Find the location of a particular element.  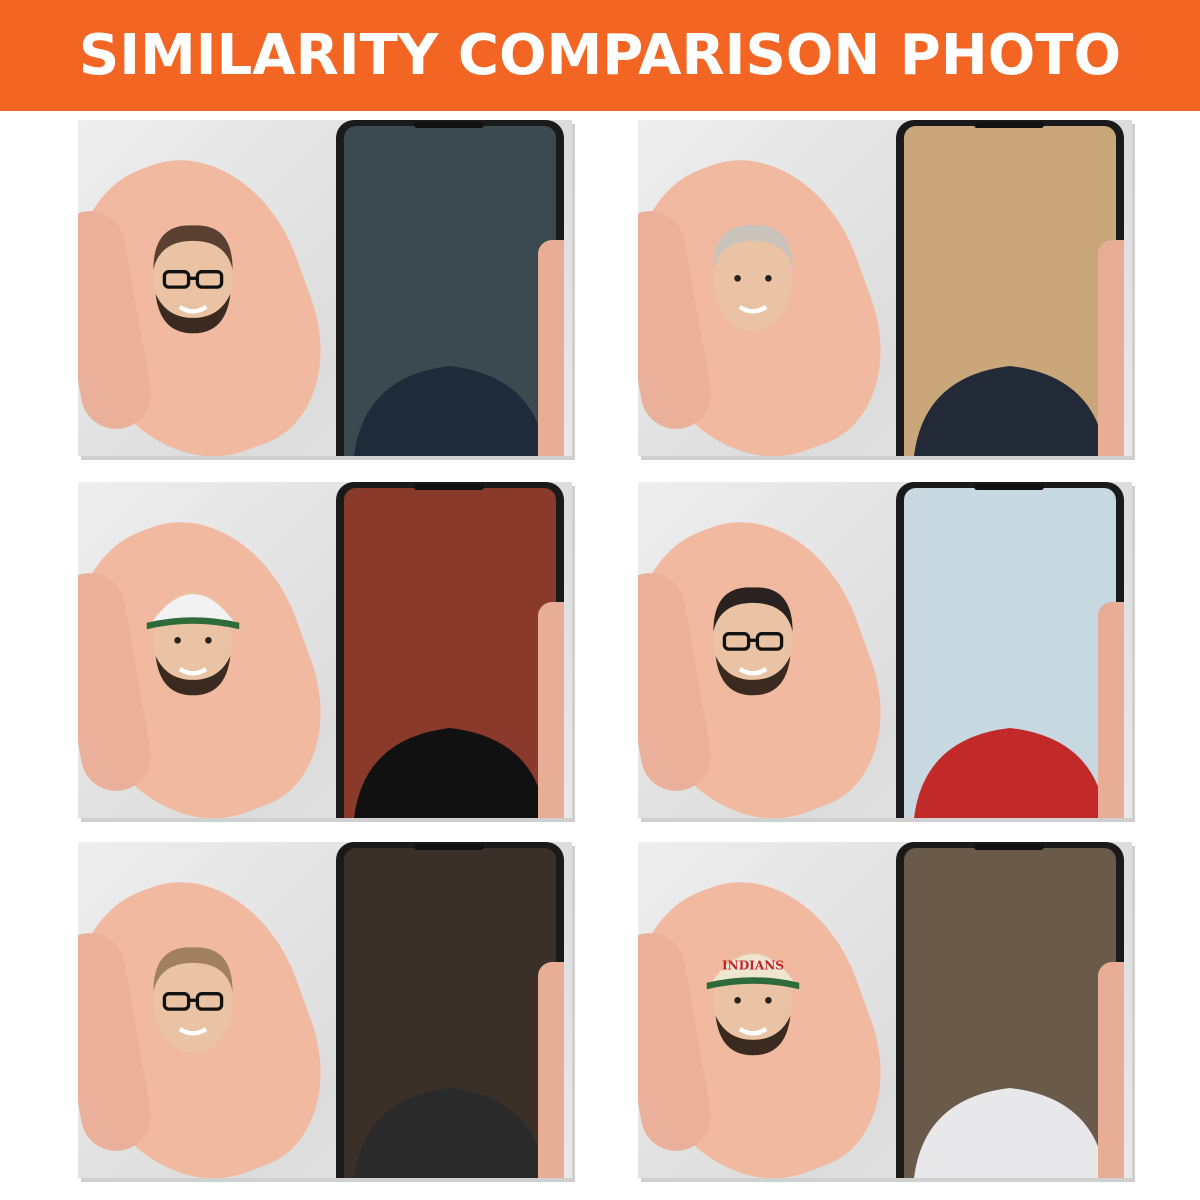

title-banner: SIMILARITY COMPARISON PHOTO is located at coordinates (600, 55).